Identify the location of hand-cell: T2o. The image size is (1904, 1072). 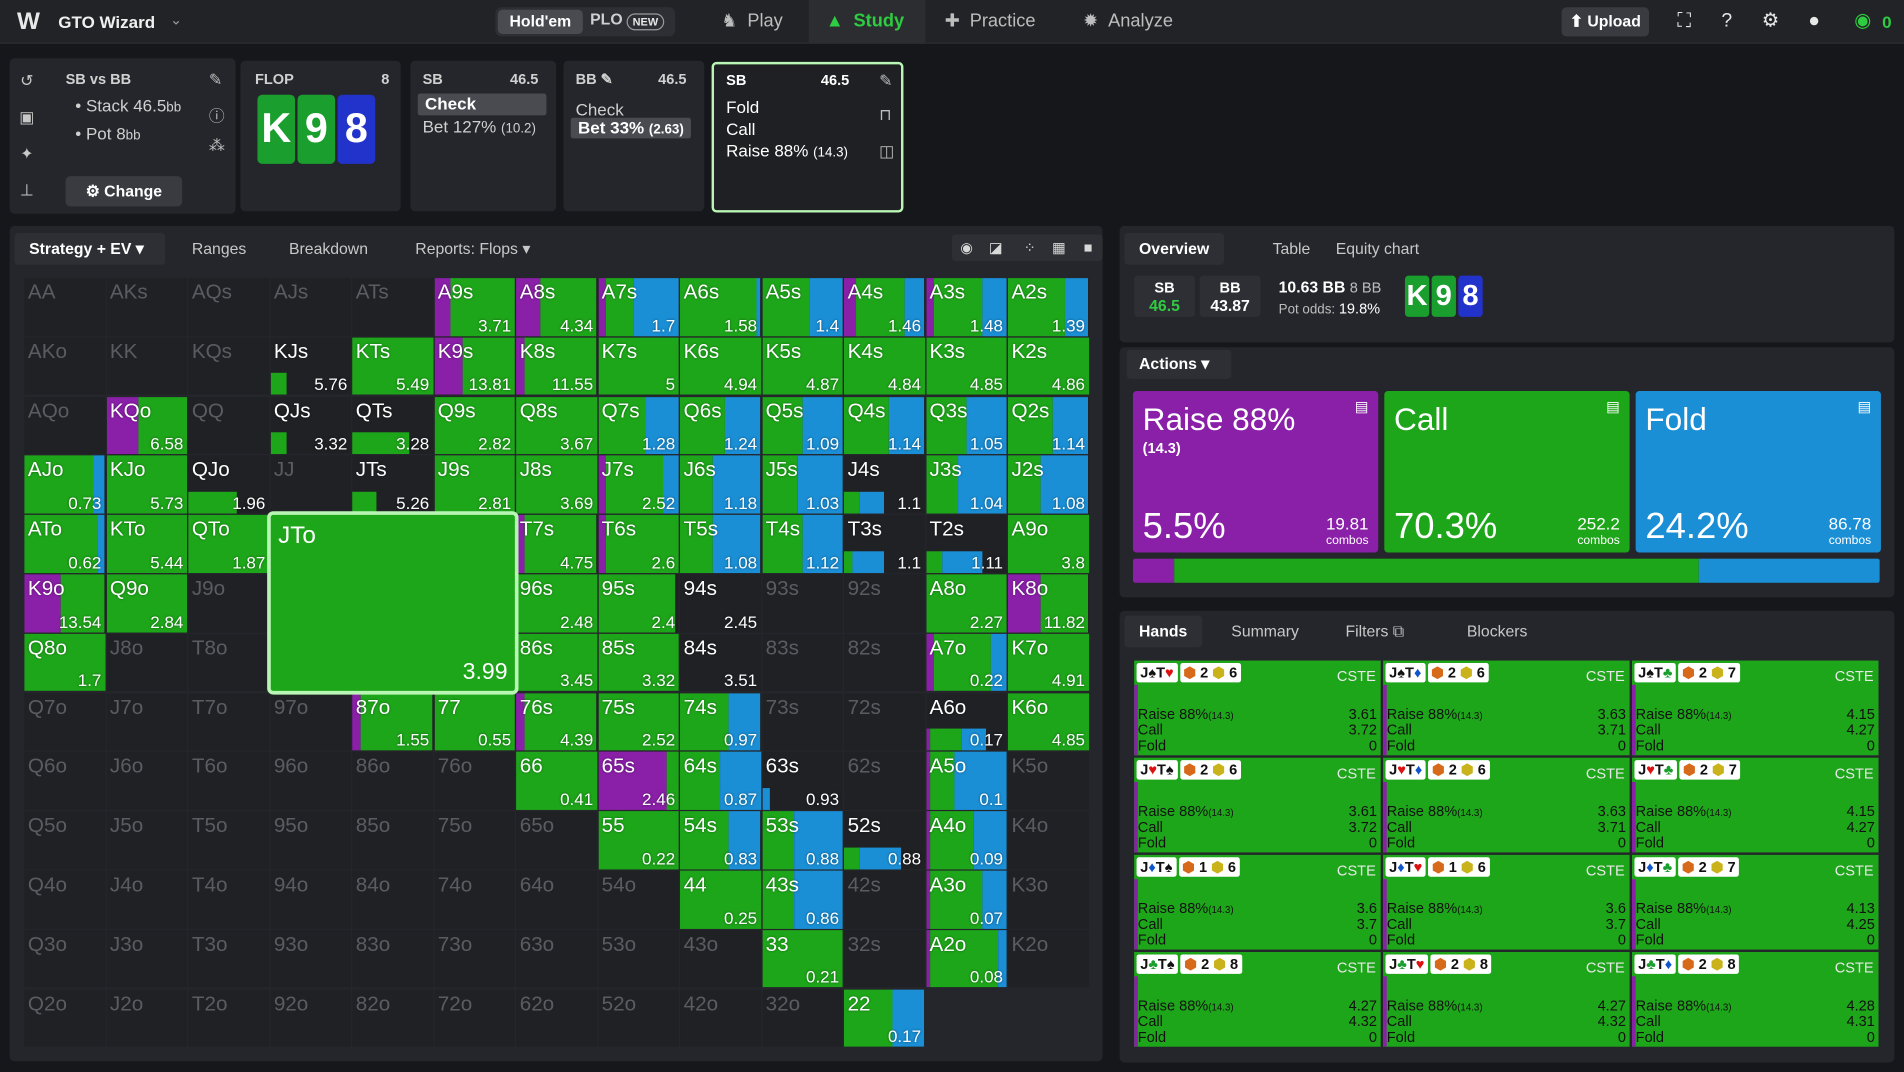
(228, 1018).